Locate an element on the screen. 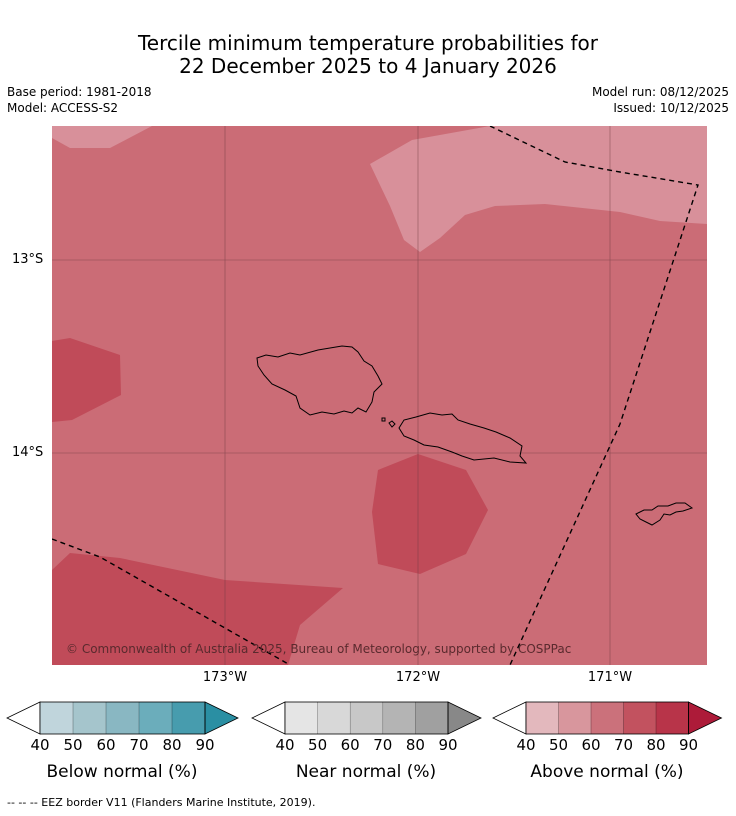 This screenshot has width=736, height=816. above-colorbar-over-triangle is located at coordinates (705, 718).